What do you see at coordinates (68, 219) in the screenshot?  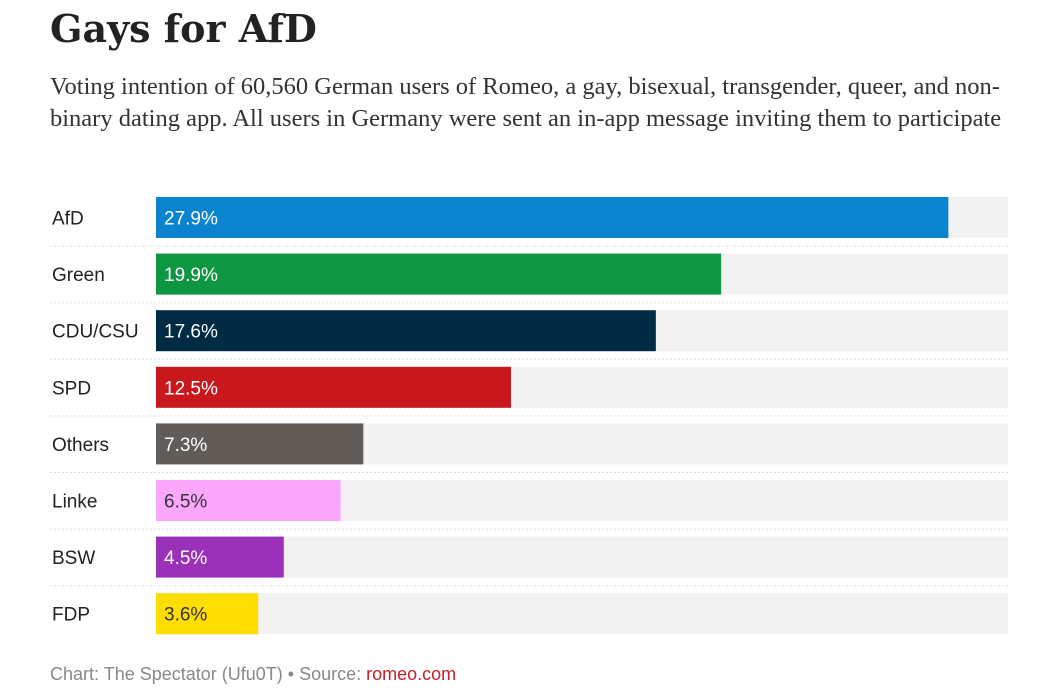 I see `category-label: AfD` at bounding box center [68, 219].